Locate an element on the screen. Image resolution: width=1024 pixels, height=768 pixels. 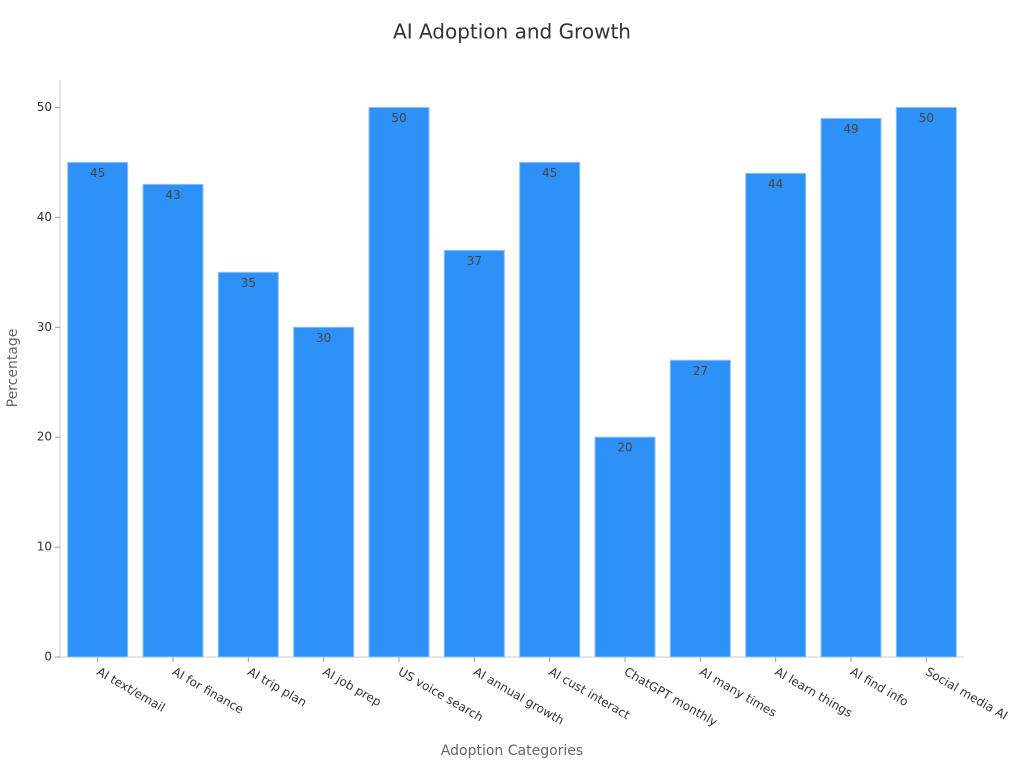
y-tick-label: 0 is located at coordinates (48, 657).